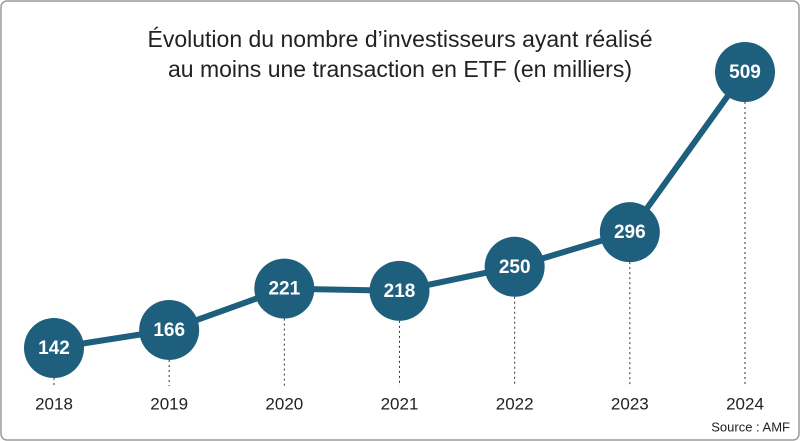 The width and height of the screenshot is (800, 441). Describe the element at coordinates (630, 403) in the screenshot. I see `x-tick-label: 2023` at that location.